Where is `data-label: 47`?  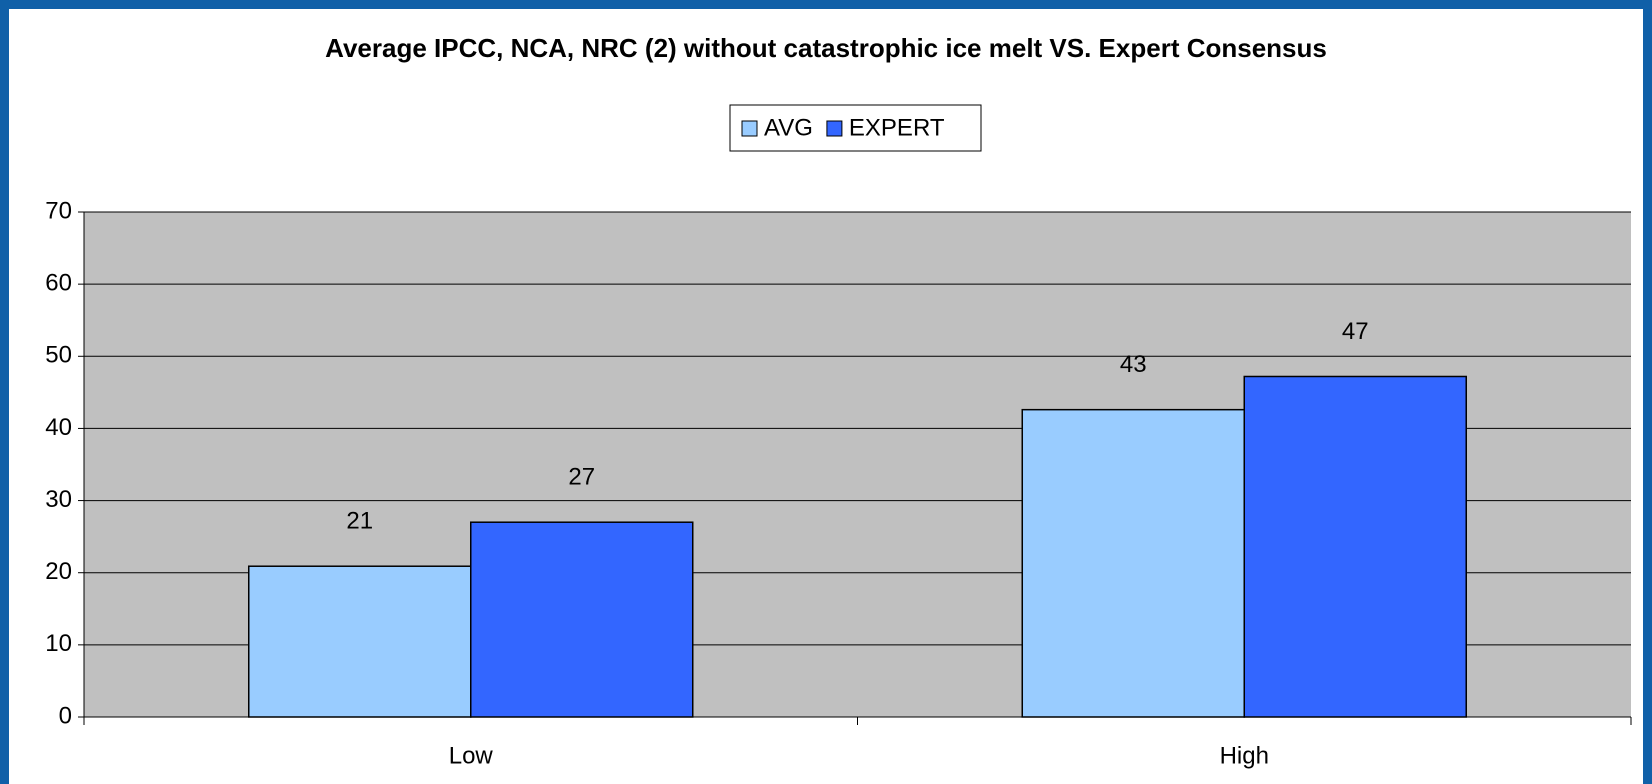 data-label: 47 is located at coordinates (1355, 331).